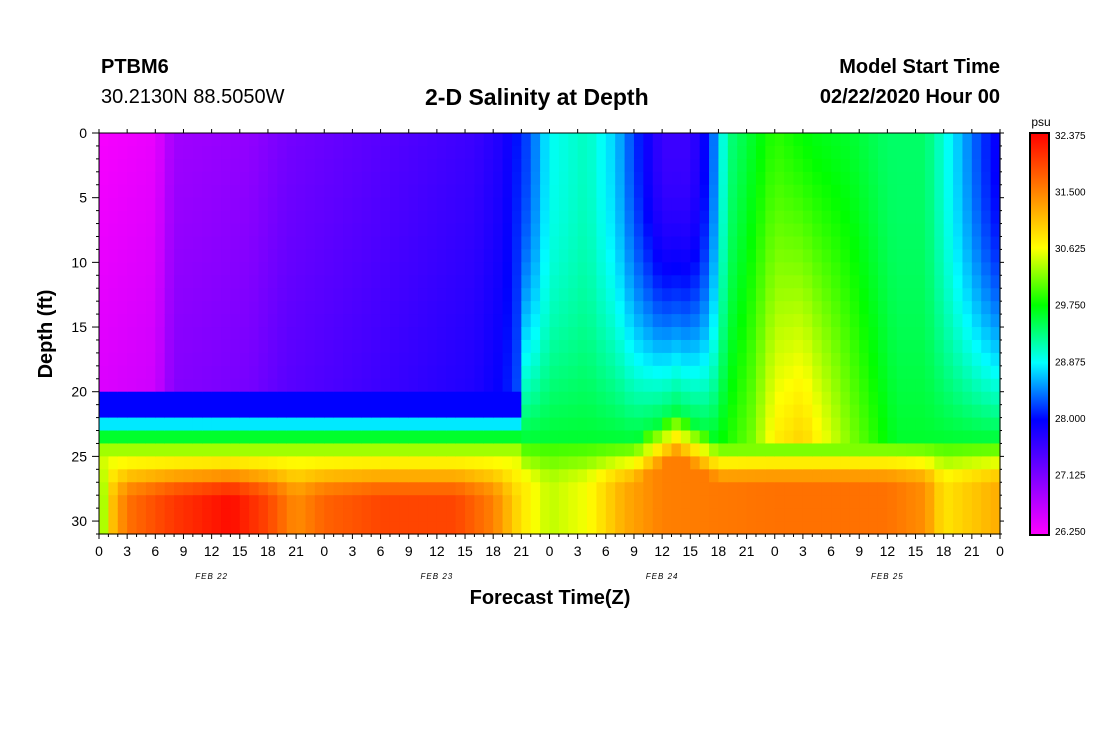 This screenshot has height=750, width=1100. What do you see at coordinates (212, 551) in the screenshot?
I see `x-tick-label: 12` at bounding box center [212, 551].